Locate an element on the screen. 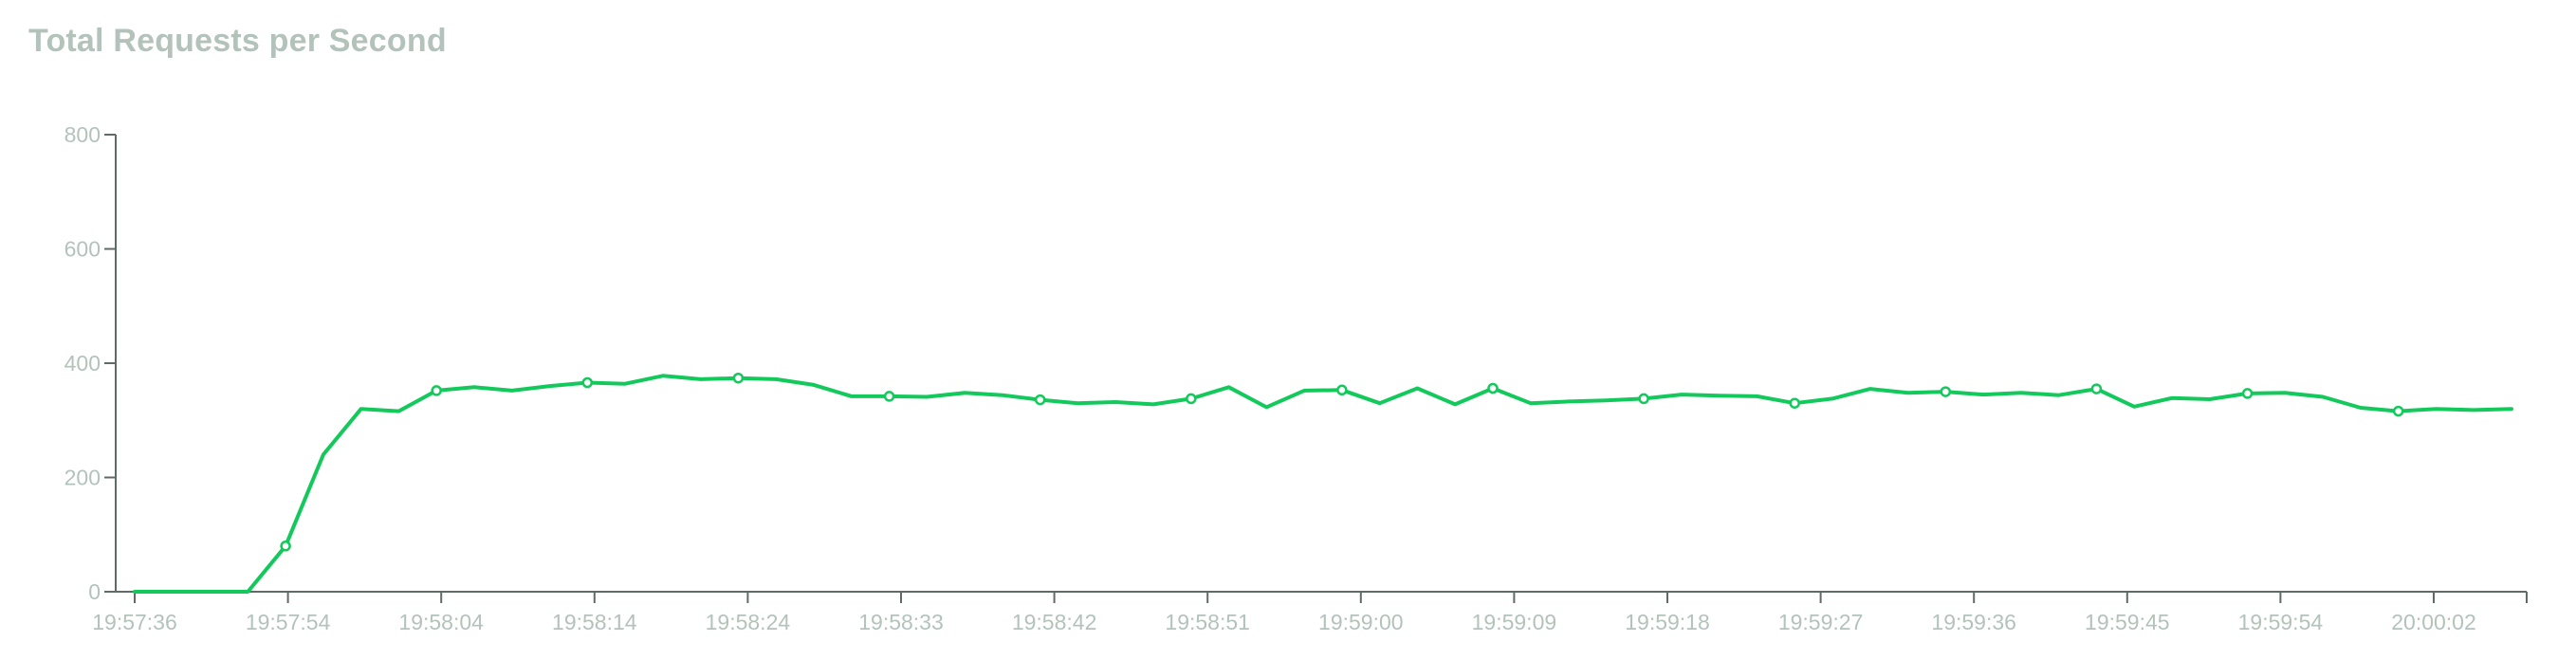  x-tick-label: 19:59:45 is located at coordinates (2127, 622).